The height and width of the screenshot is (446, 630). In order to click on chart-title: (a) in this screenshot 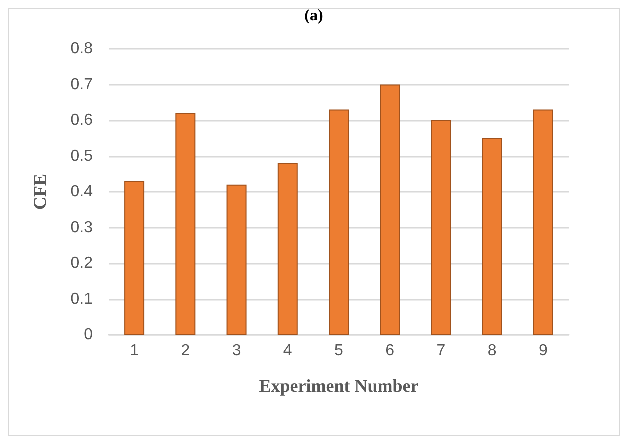, I will do `click(314, 16)`.